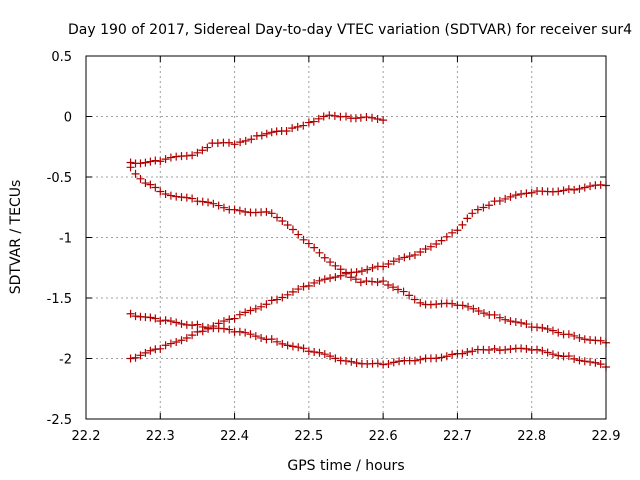 The image size is (640, 480). Describe the element at coordinates (383, 436) in the screenshot. I see `x-tick-label: 22.6` at that location.